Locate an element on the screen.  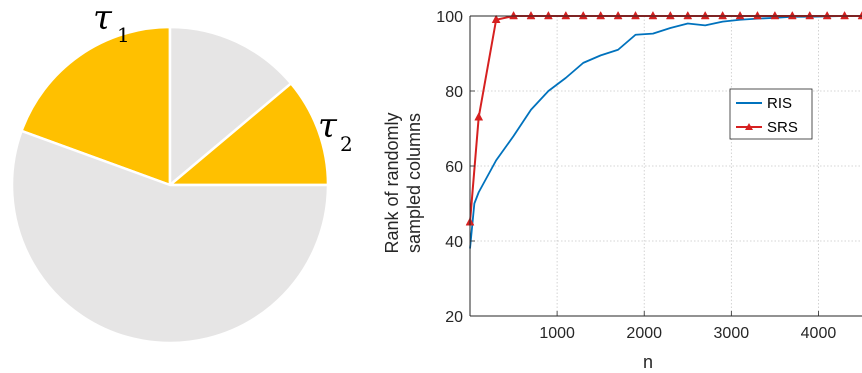
pie-label-tau2-subscript: 2 is located at coordinates (346, 144).